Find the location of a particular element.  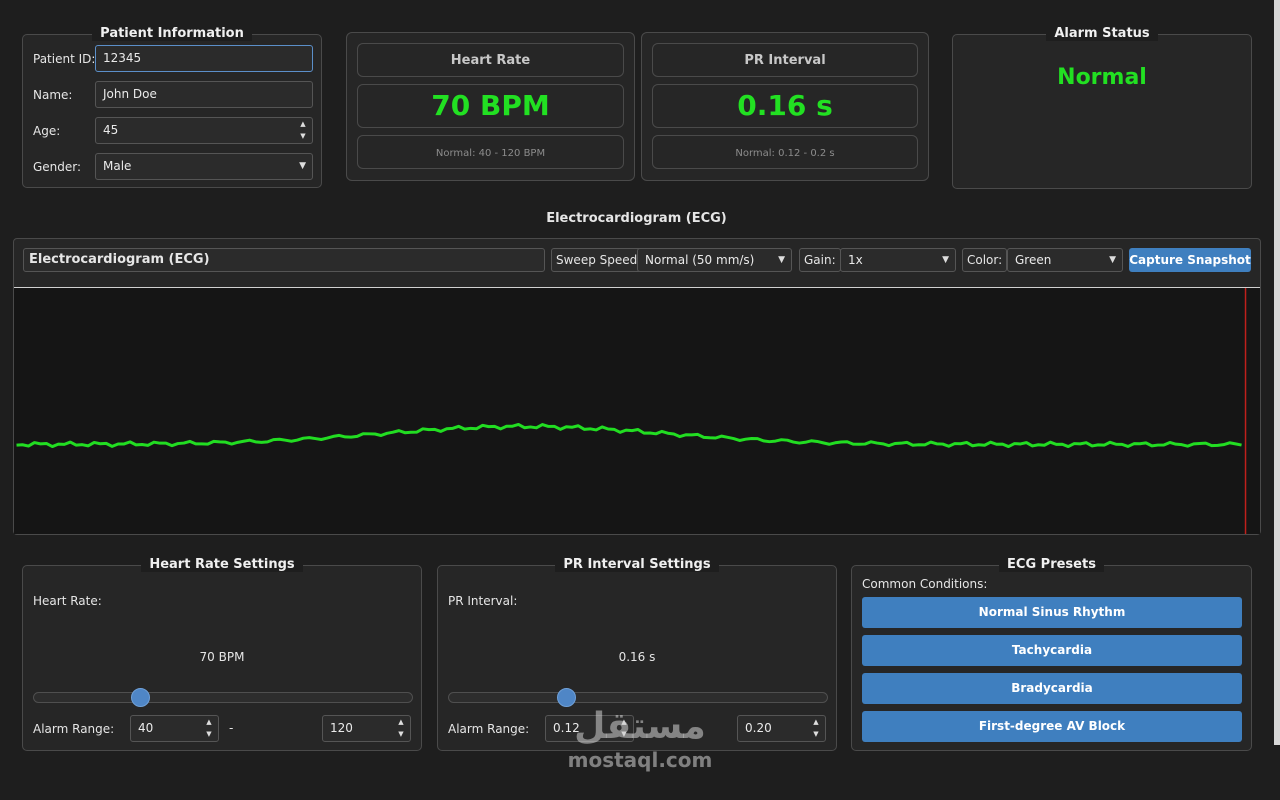

pr-alarm-range-label: Alarm Range: is located at coordinates (489, 729).